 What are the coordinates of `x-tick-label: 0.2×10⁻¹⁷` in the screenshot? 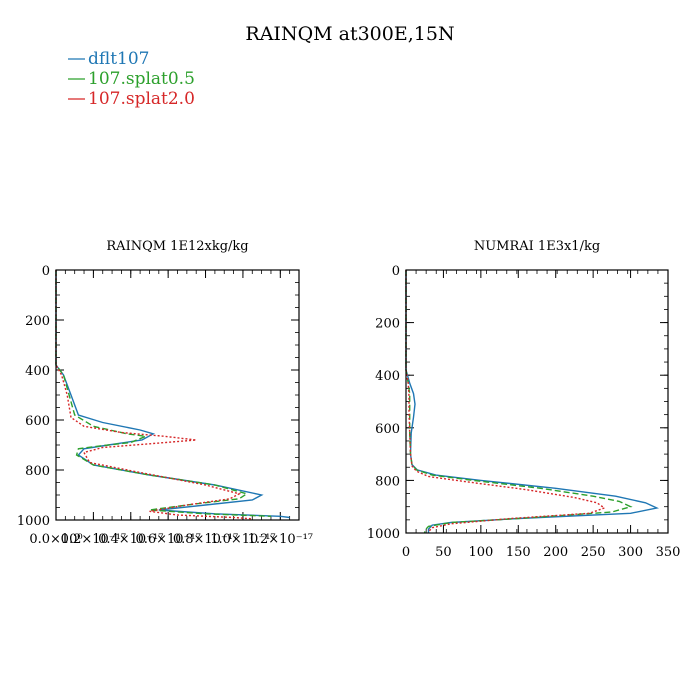 It's located at (93, 539).